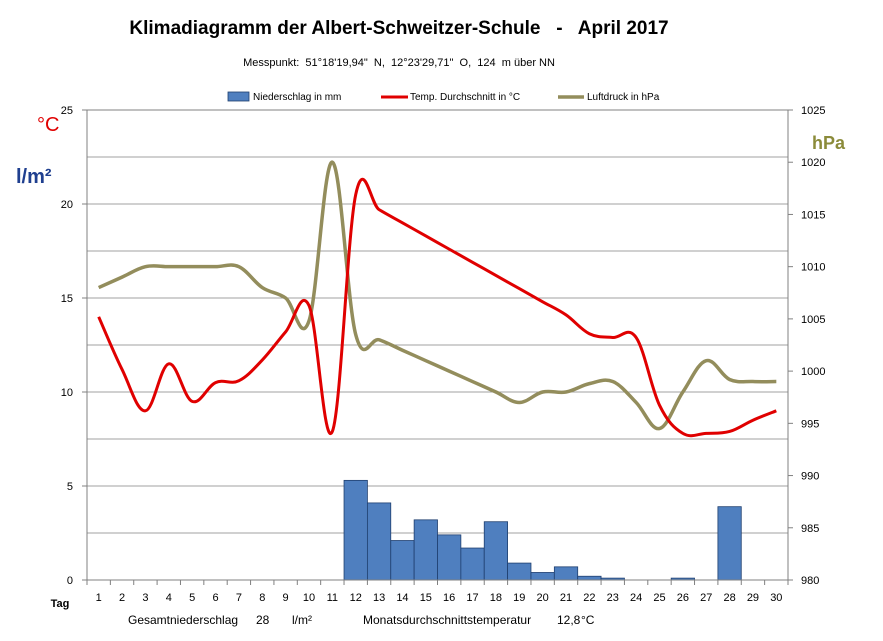  Describe the element at coordinates (402, 598) in the screenshot. I see `x-tick-label: 14` at that location.